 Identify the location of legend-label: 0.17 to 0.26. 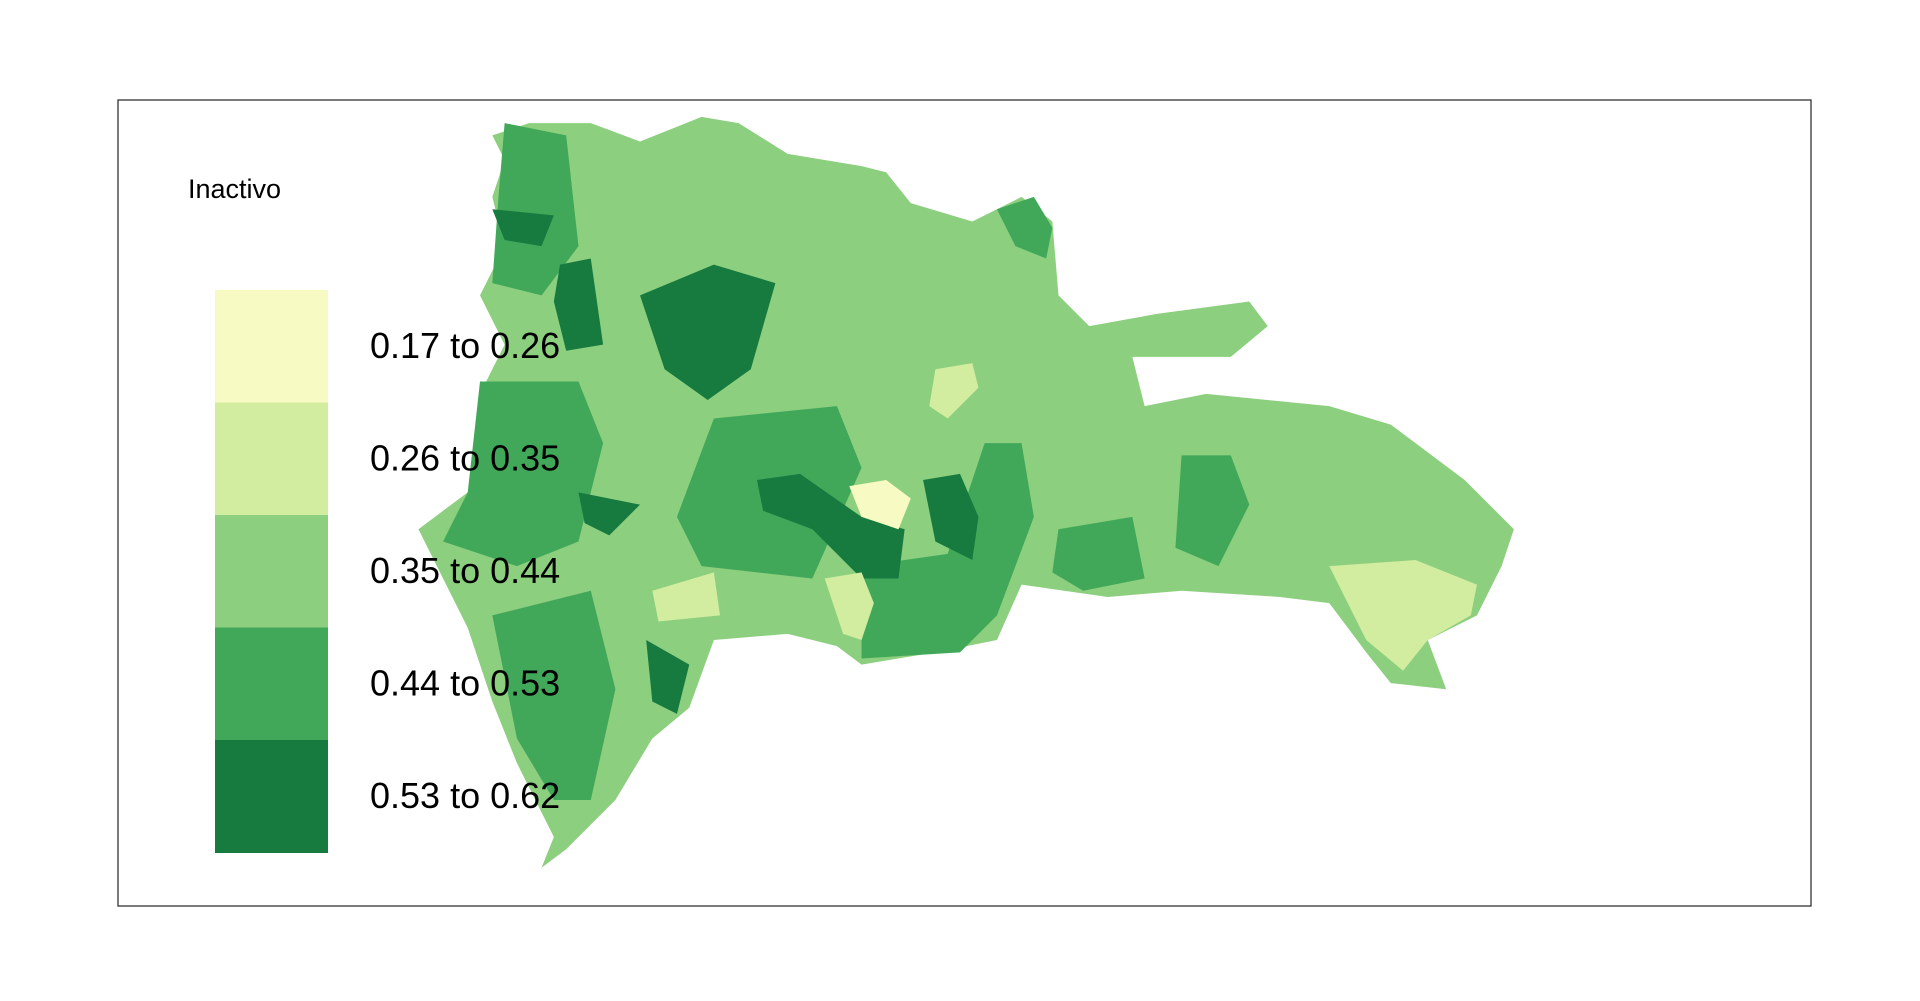
(465, 345).